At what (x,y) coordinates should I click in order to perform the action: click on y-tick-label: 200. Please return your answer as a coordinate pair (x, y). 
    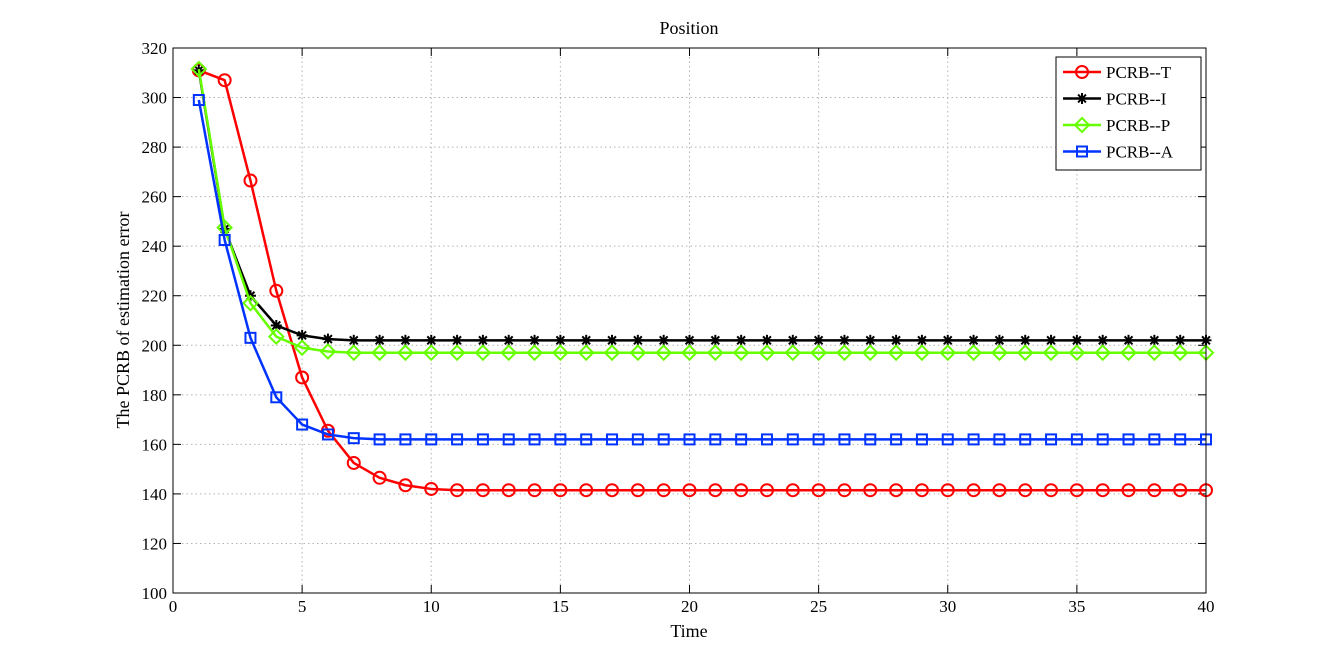
    Looking at the image, I should click on (155, 345).